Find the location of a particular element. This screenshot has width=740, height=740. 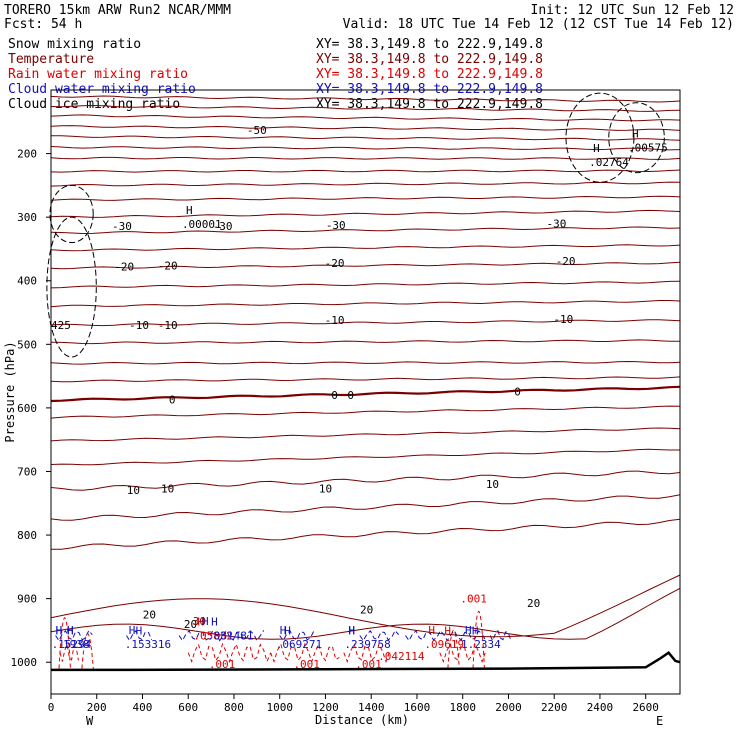

temperature-label: 10 is located at coordinates (492, 484).